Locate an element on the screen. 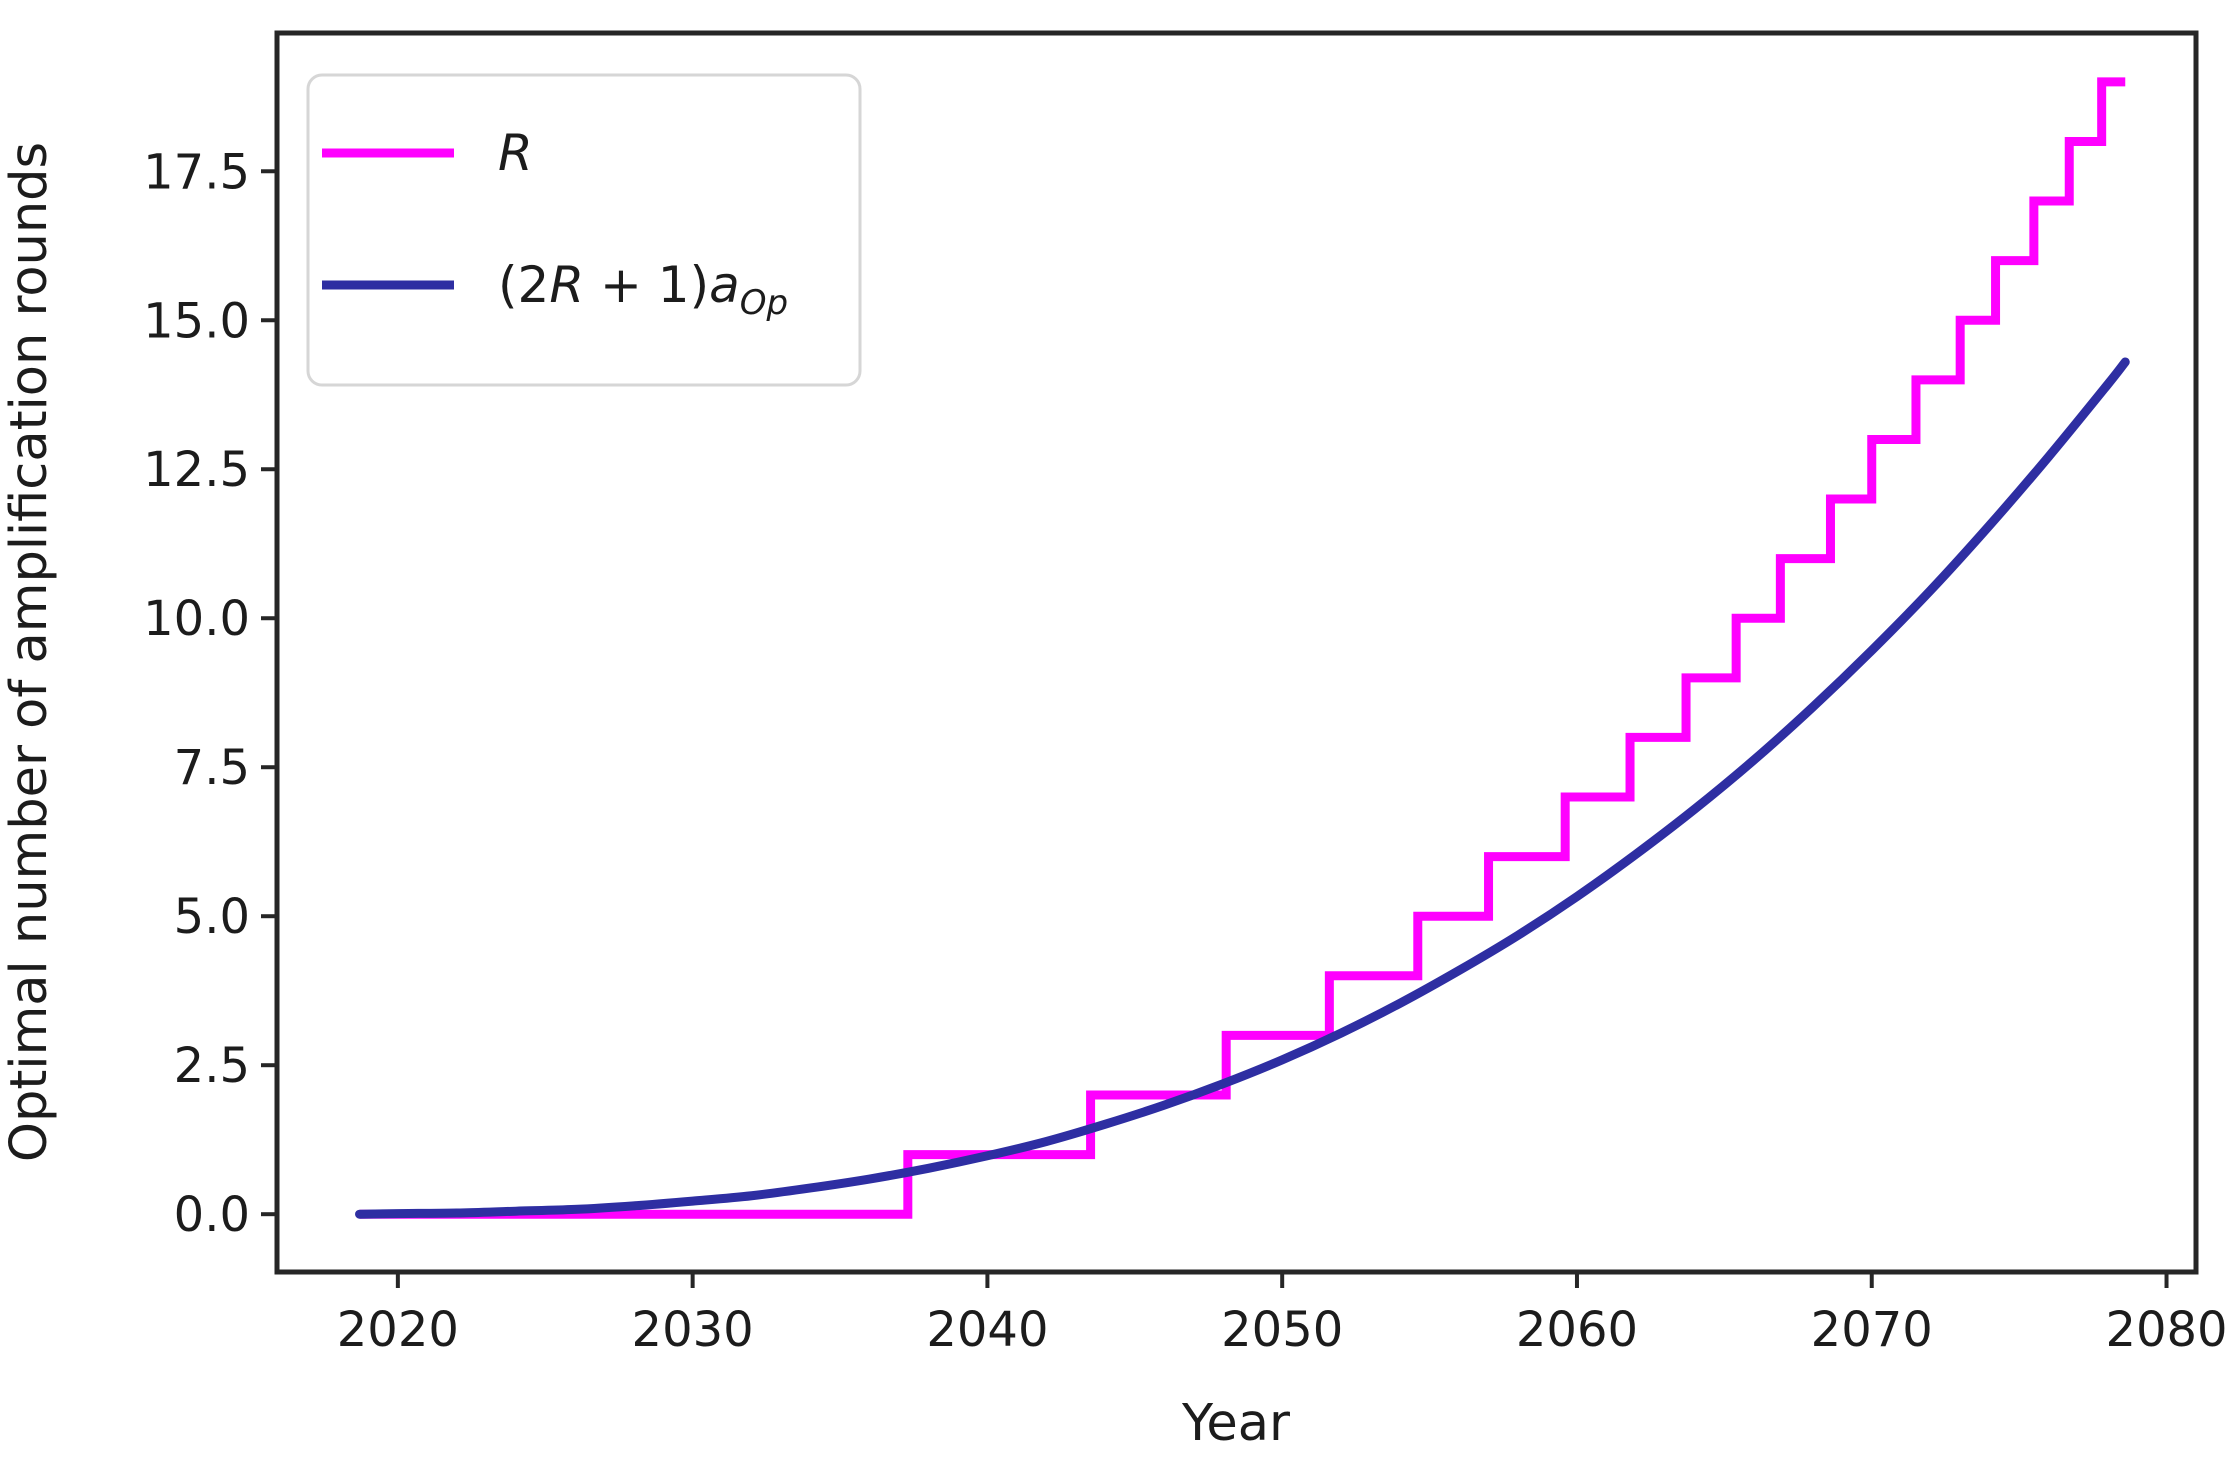  y-tick-label: 12.5 is located at coordinates (196, 470).